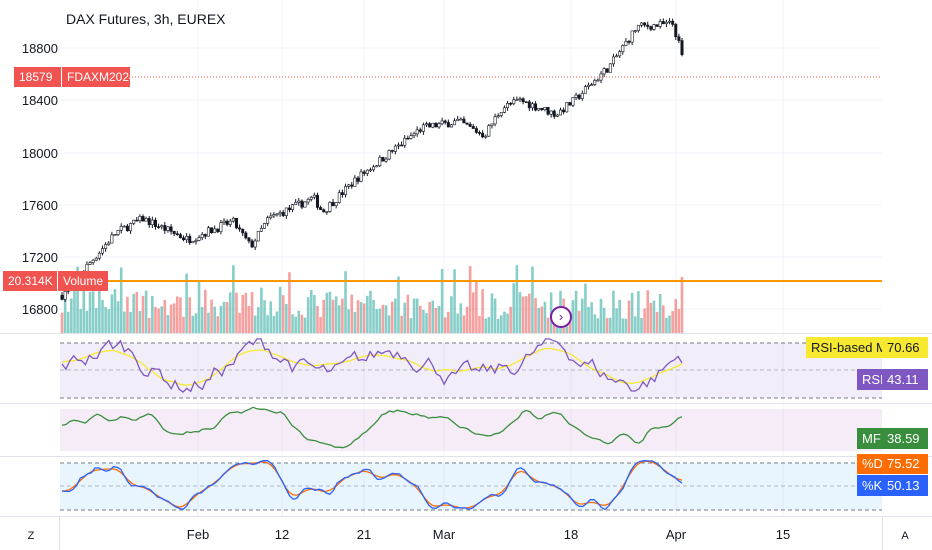 This screenshot has width=932, height=550. I want to click on symbol-badge: FDAXM2024, so click(99, 77).